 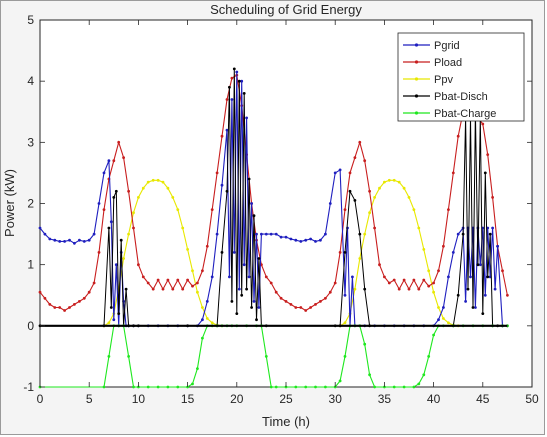 What do you see at coordinates (30, 265) in the screenshot?
I see `y-tick-label: 1` at bounding box center [30, 265].